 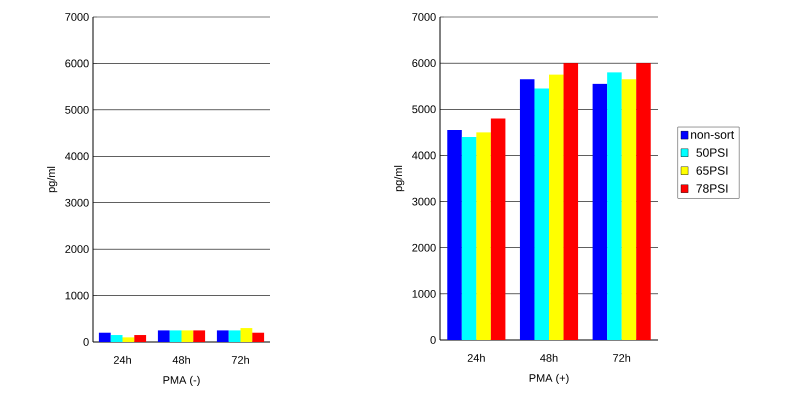 What do you see at coordinates (712, 170) in the screenshot?
I see `legend-label: 65PSI` at bounding box center [712, 170].